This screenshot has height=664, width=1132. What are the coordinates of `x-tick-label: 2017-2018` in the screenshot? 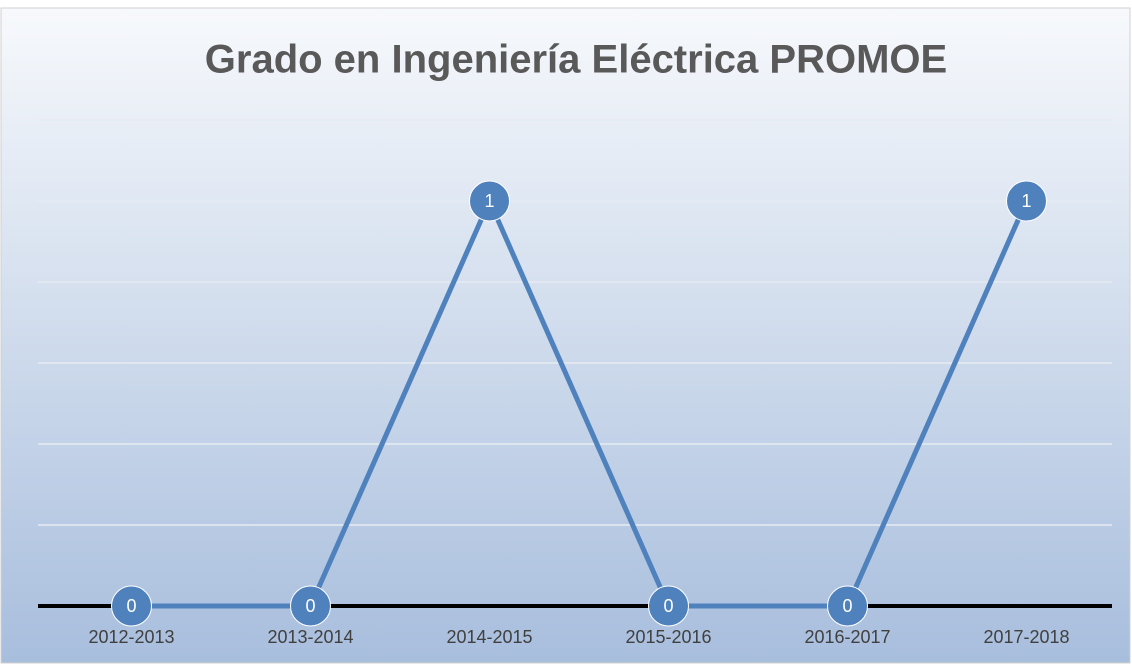 It's located at (1026, 637).